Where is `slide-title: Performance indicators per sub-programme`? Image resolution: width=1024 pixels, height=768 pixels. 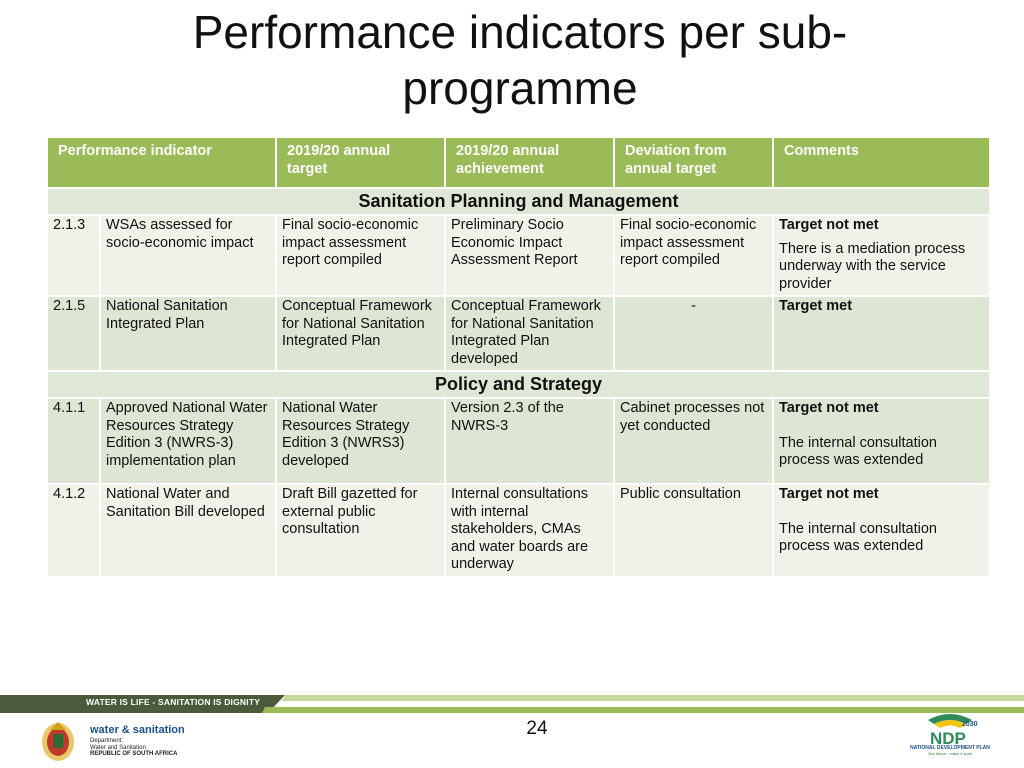 slide-title: Performance indicators per sub-programme is located at coordinates (520, 60).